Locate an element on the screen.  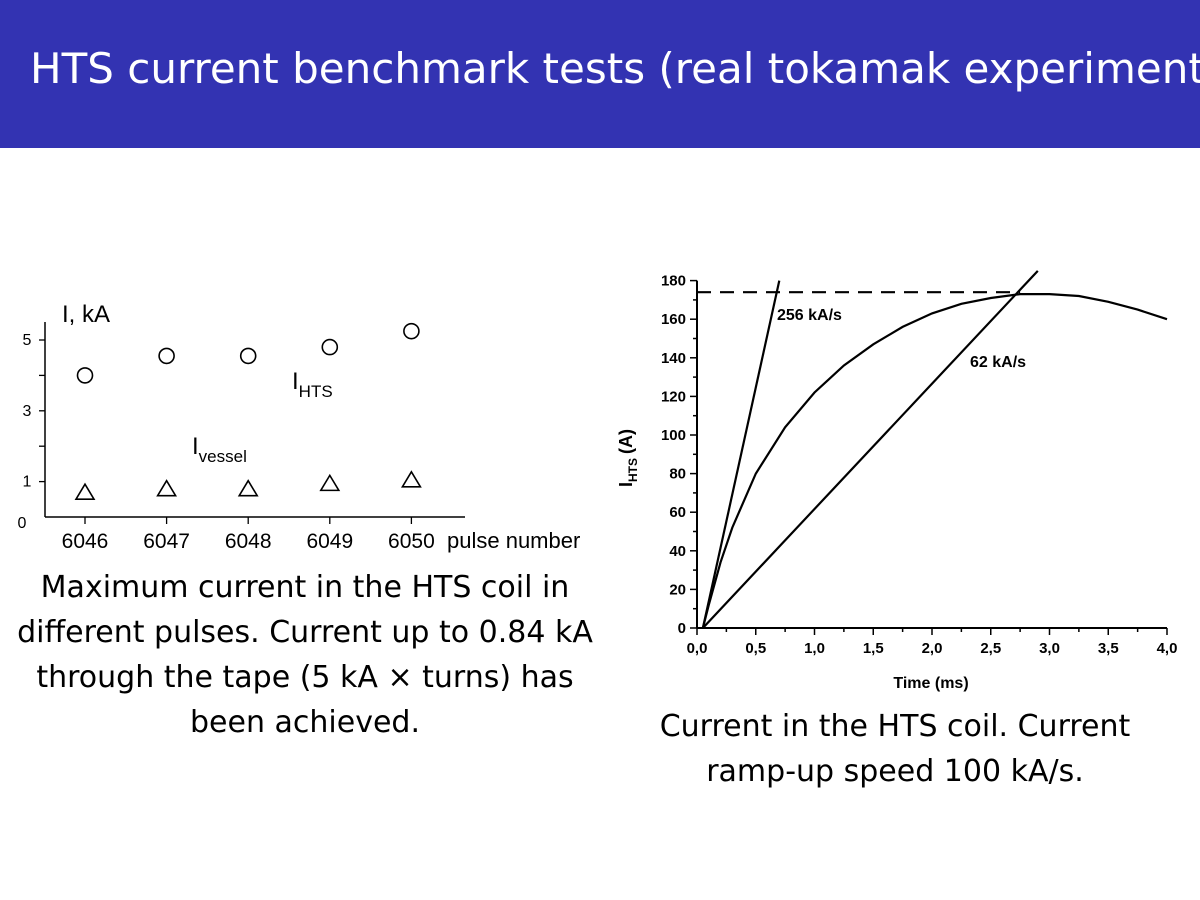
left-y-tick-label: 5 is located at coordinates (27, 340).